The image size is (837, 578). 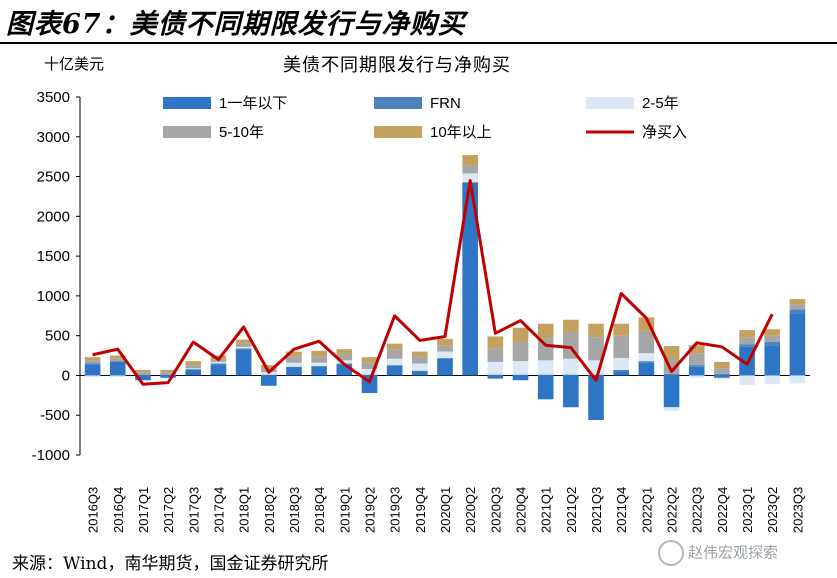 I want to click on y-tick-label: -500, so click(x=55, y=415).